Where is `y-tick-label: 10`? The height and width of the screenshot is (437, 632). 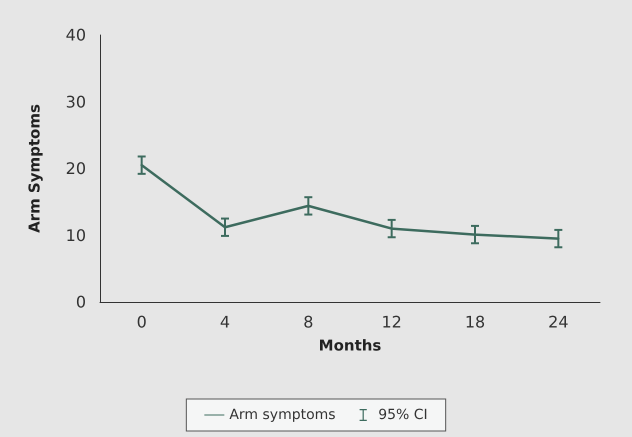
y-tick-label: 10 is located at coordinates (76, 235).